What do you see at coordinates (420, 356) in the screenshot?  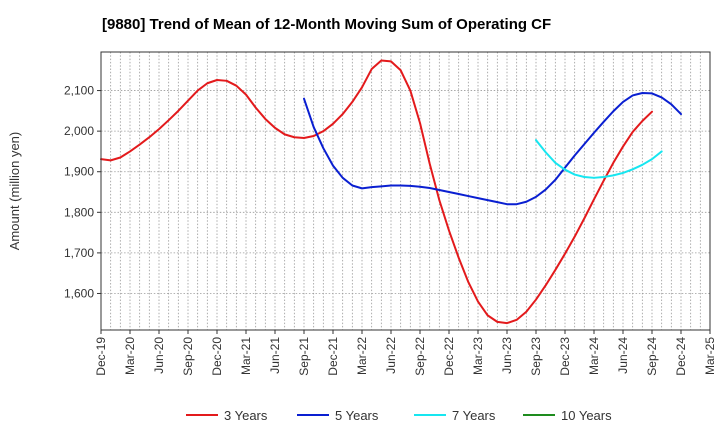 I see `x-tick-label: Sep-22` at bounding box center [420, 356].